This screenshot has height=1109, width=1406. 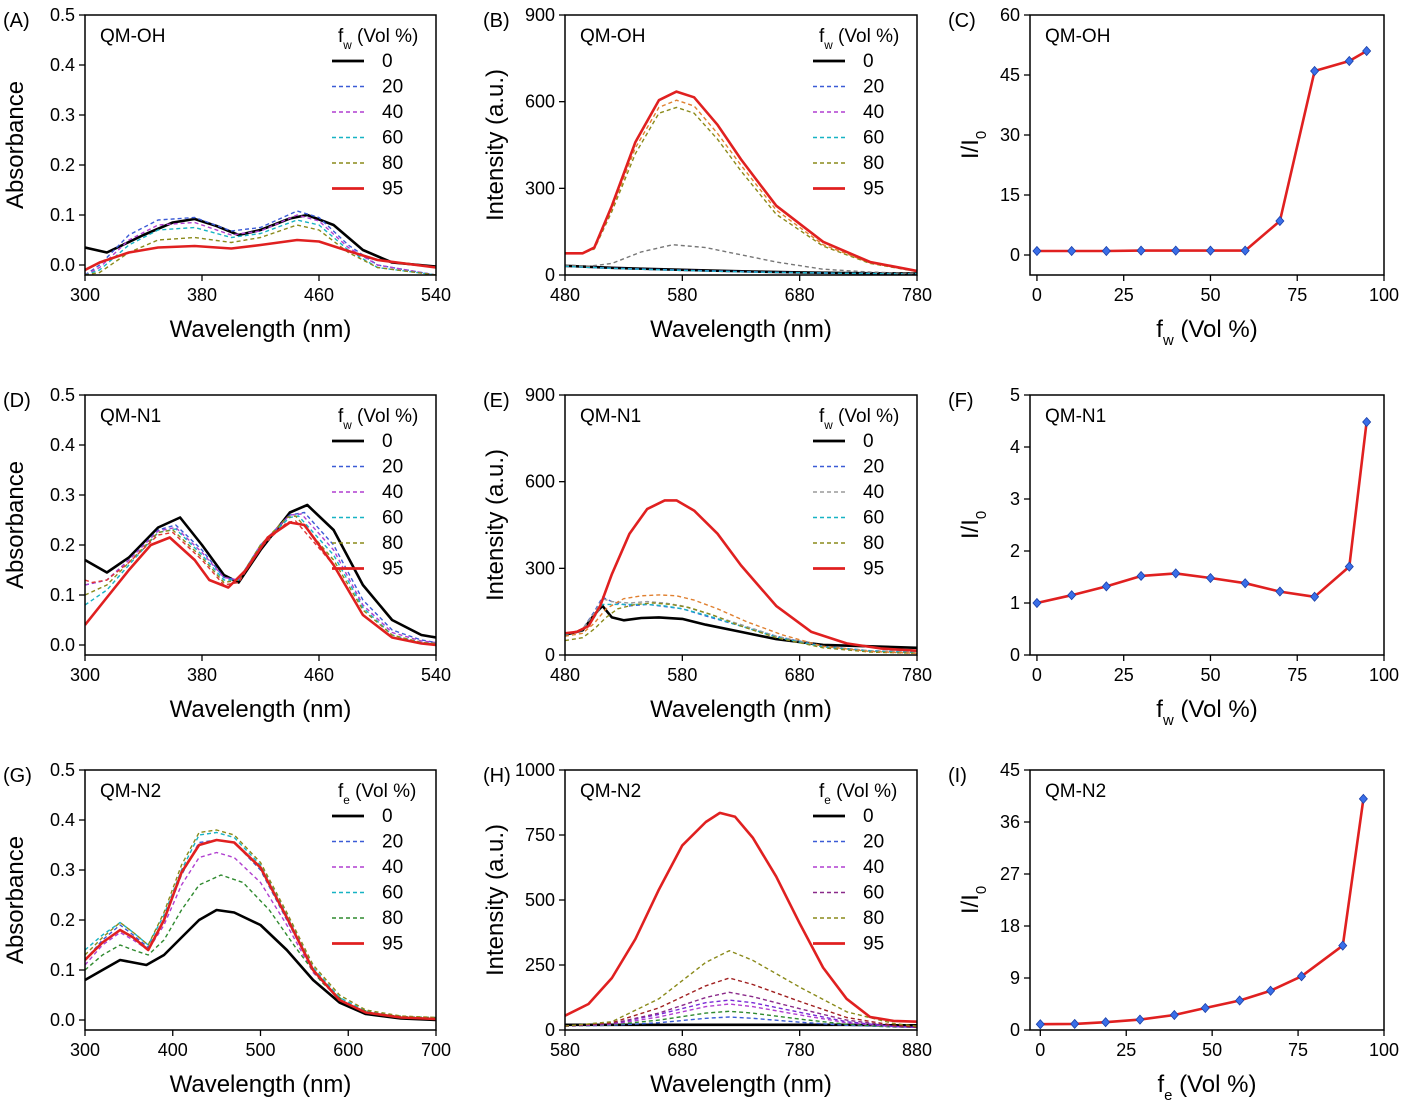 I want to click on panel-letter: (C), so click(x=962, y=21).